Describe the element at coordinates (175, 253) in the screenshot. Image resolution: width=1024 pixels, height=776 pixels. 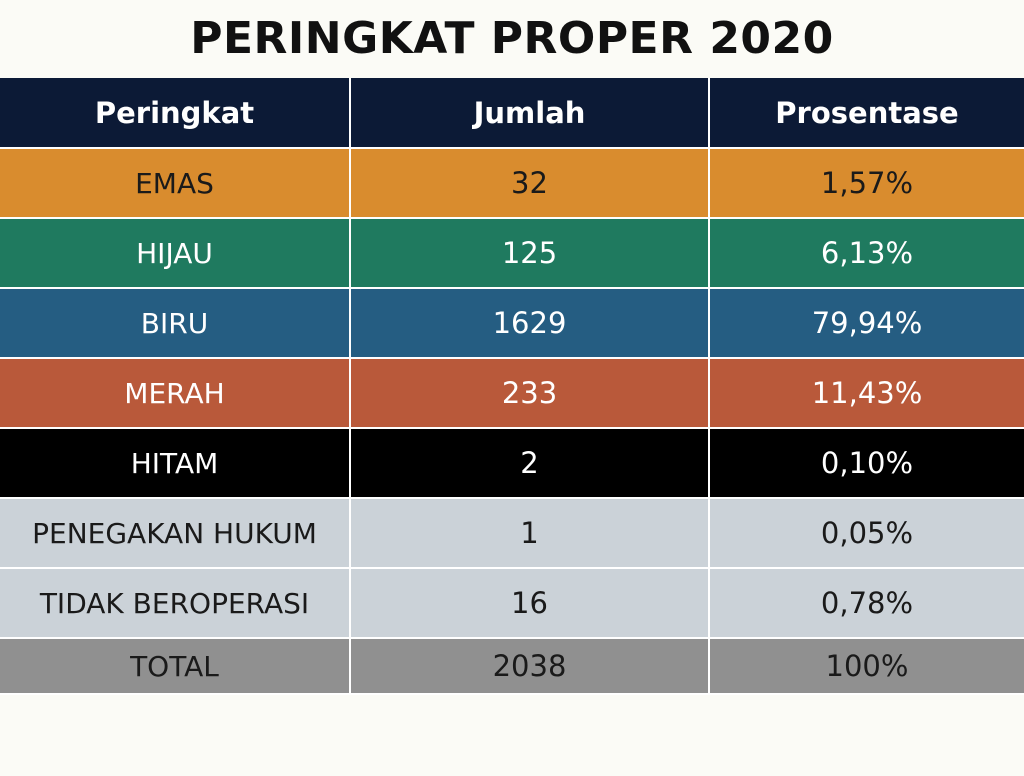
I see `cell-peringkat: HIJAU` at that location.